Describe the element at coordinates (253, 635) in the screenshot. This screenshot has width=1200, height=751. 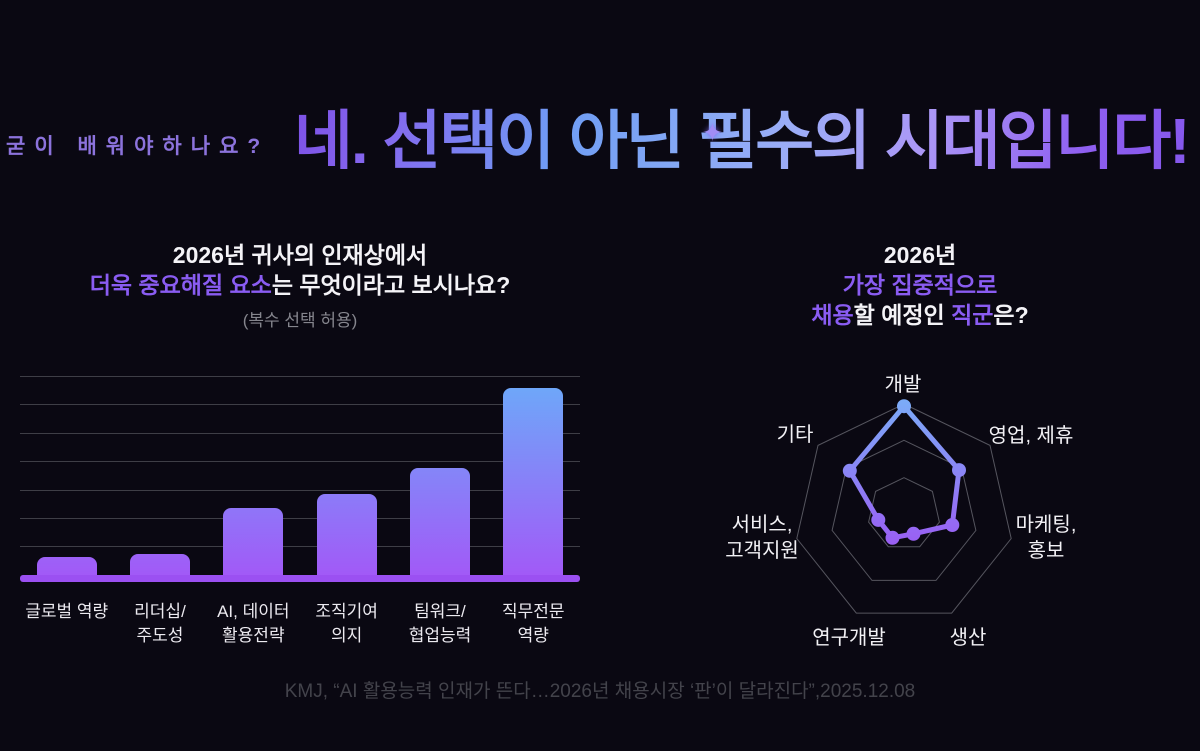
I see `bar-category-label-line: 활용전략` at that location.